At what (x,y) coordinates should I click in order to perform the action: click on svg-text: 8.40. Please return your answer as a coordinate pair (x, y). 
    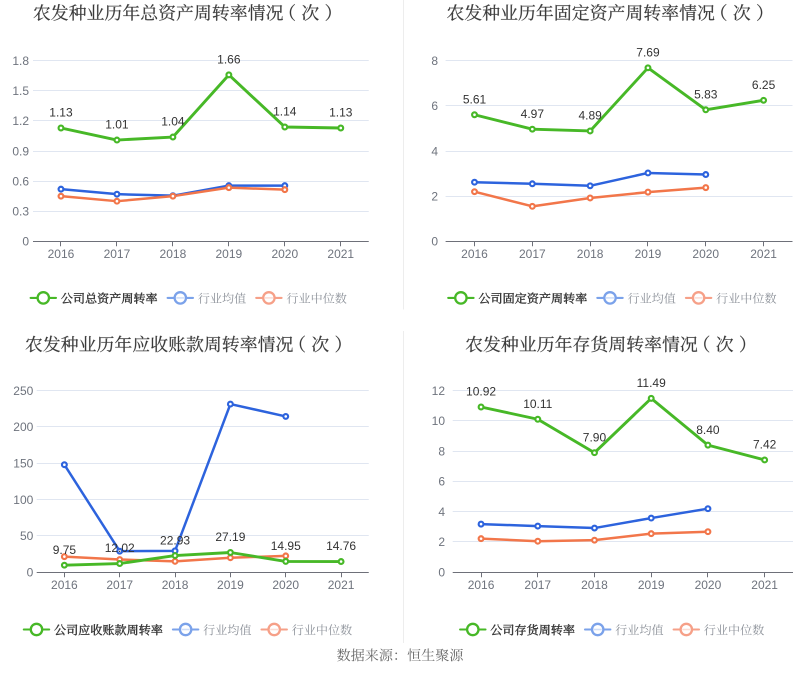
    Looking at the image, I should click on (708, 430).